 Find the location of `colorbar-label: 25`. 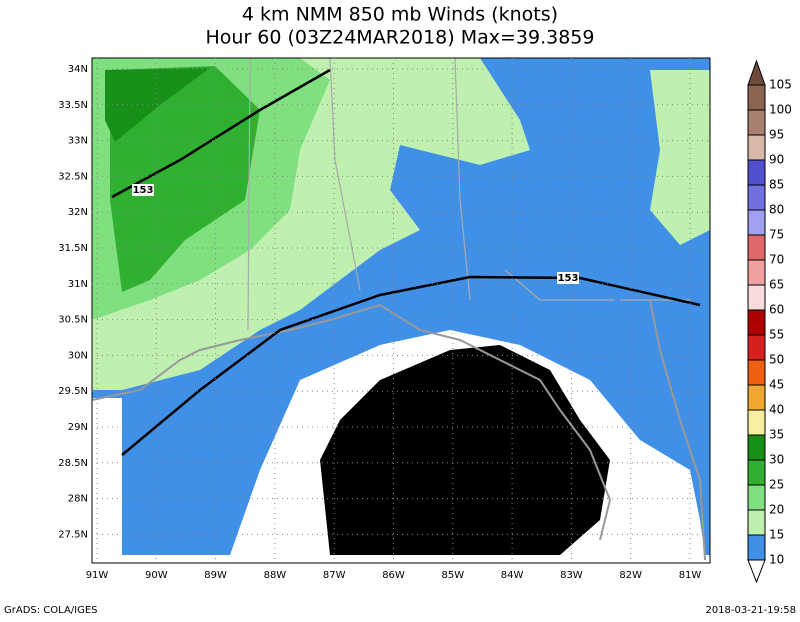

colorbar-label: 25 is located at coordinates (776, 485).